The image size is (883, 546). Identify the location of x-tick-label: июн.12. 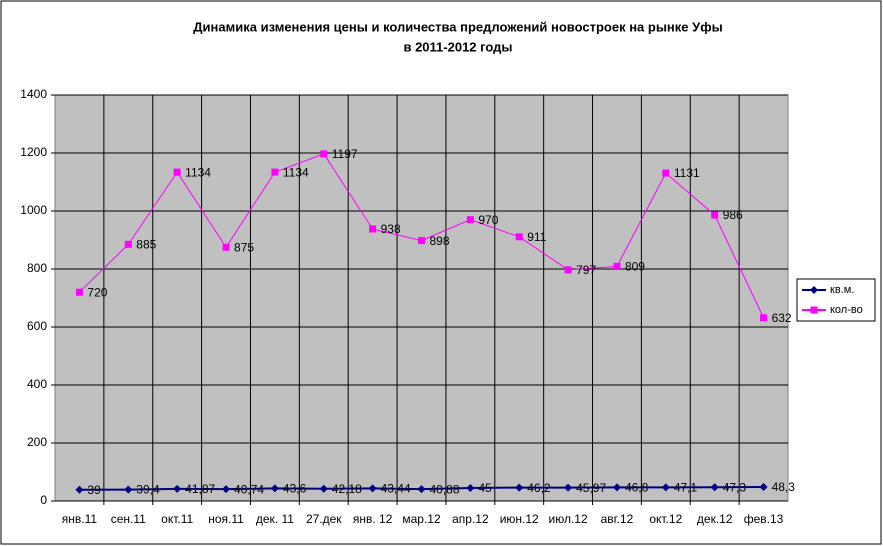
(519, 519).